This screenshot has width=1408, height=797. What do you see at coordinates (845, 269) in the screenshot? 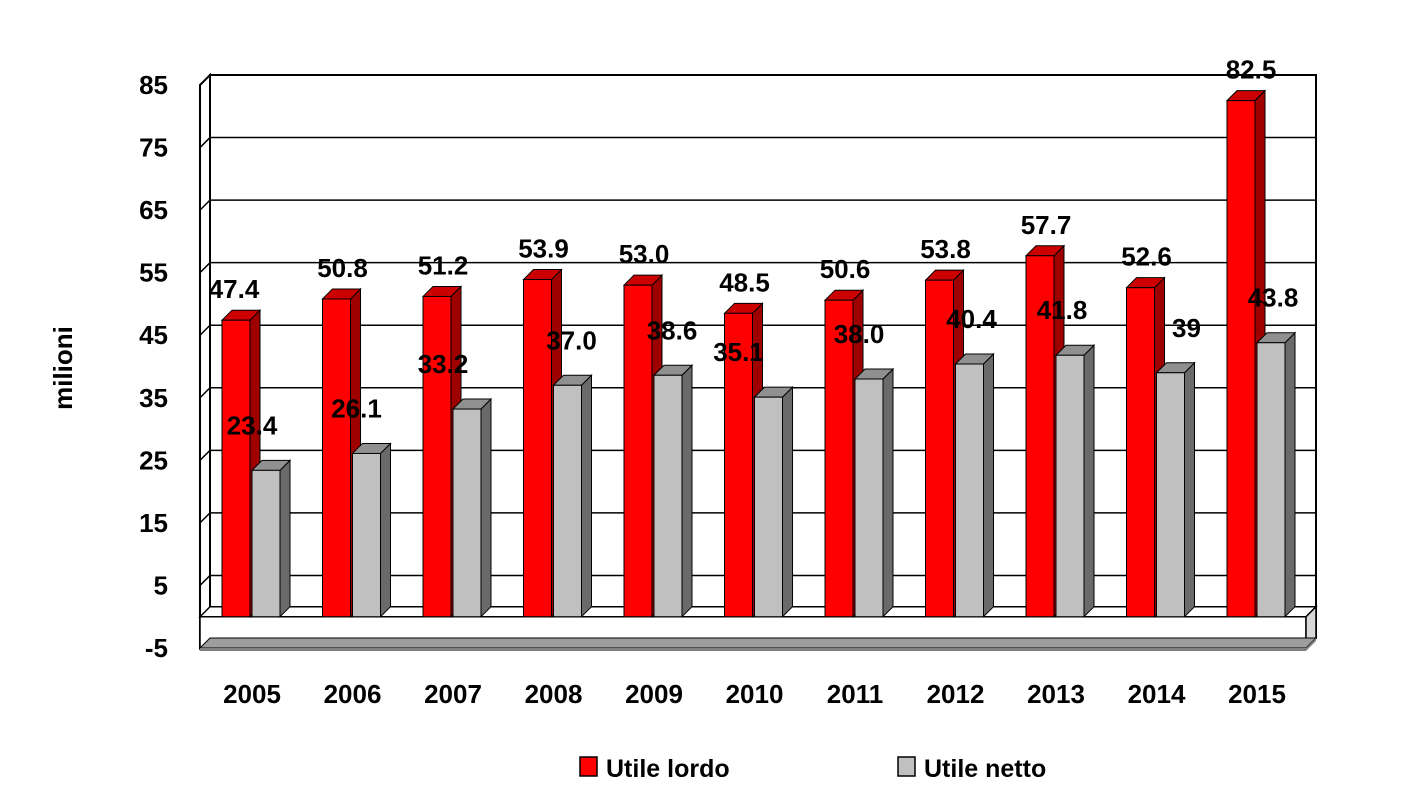
I see `data-label: 50.6` at bounding box center [845, 269].